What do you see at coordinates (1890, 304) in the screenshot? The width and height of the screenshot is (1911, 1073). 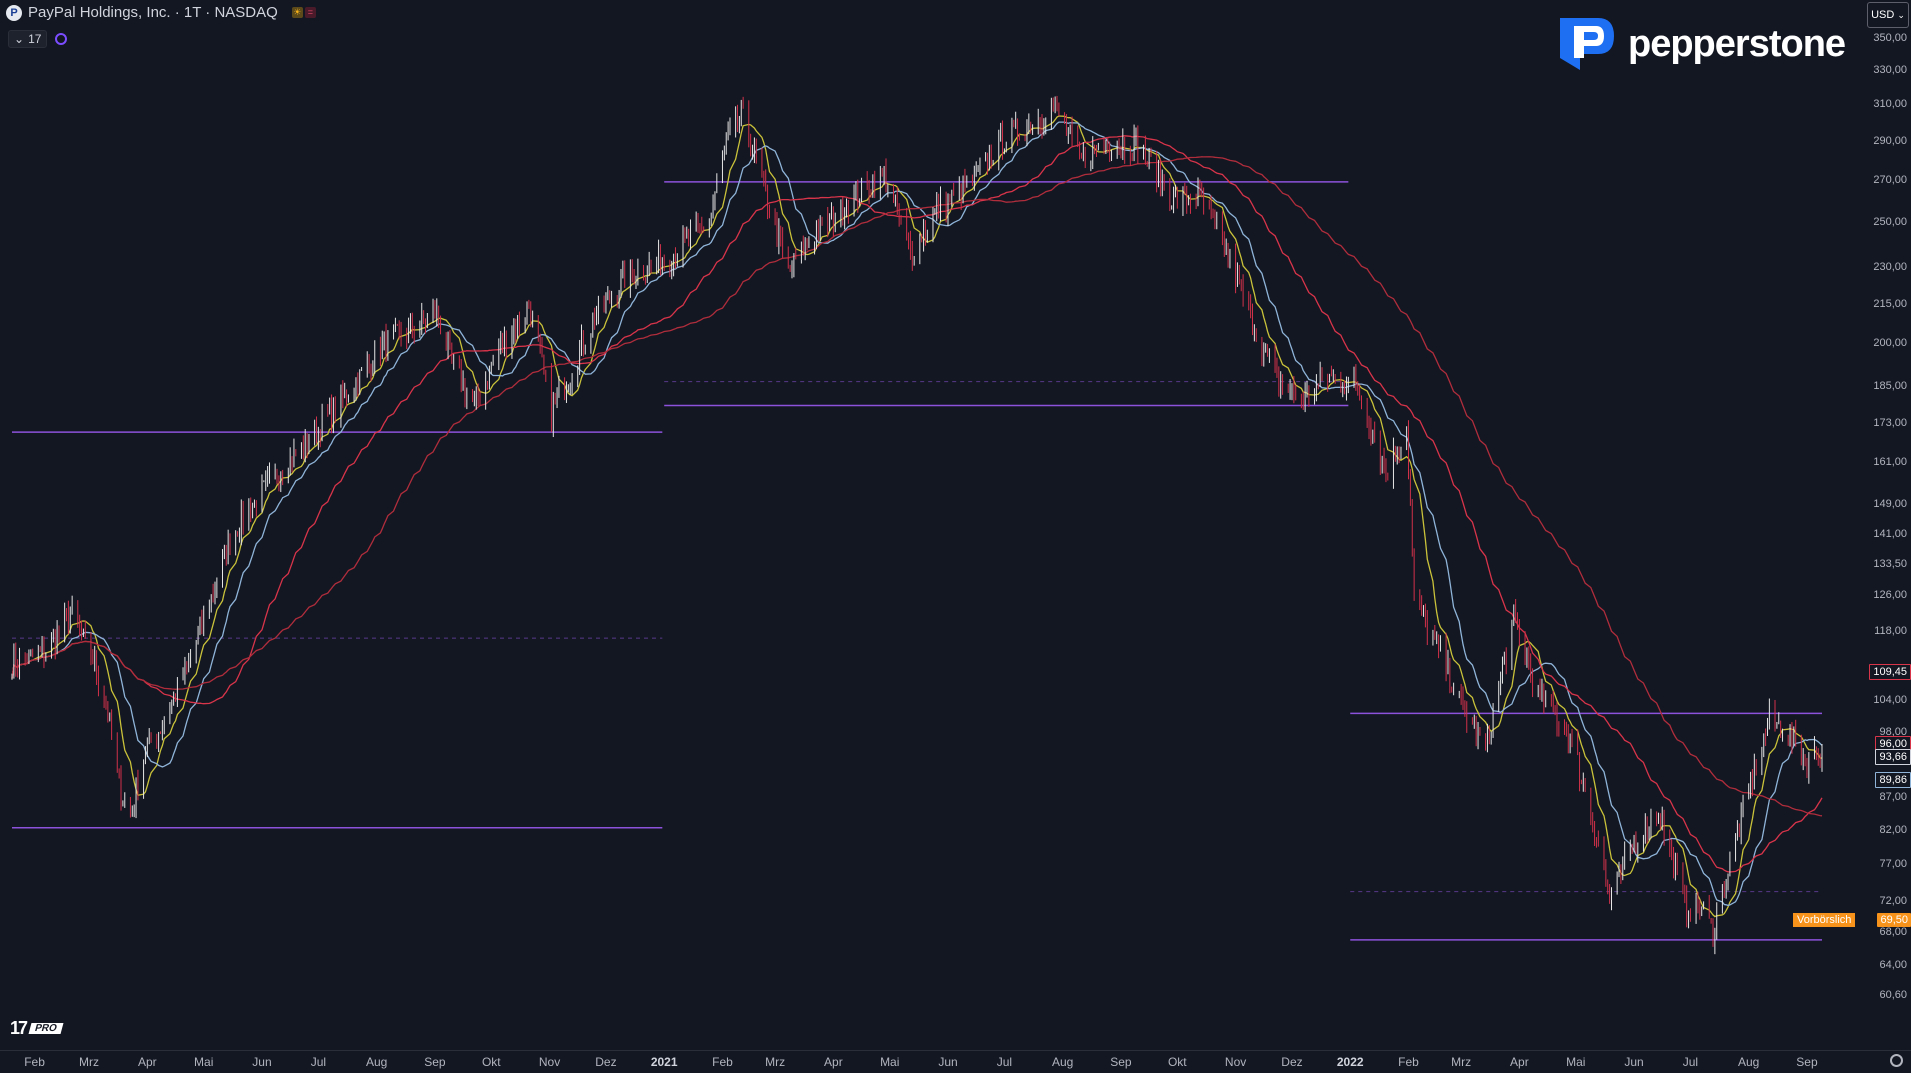 I see `y-tick-label: 215,00` at bounding box center [1890, 304].